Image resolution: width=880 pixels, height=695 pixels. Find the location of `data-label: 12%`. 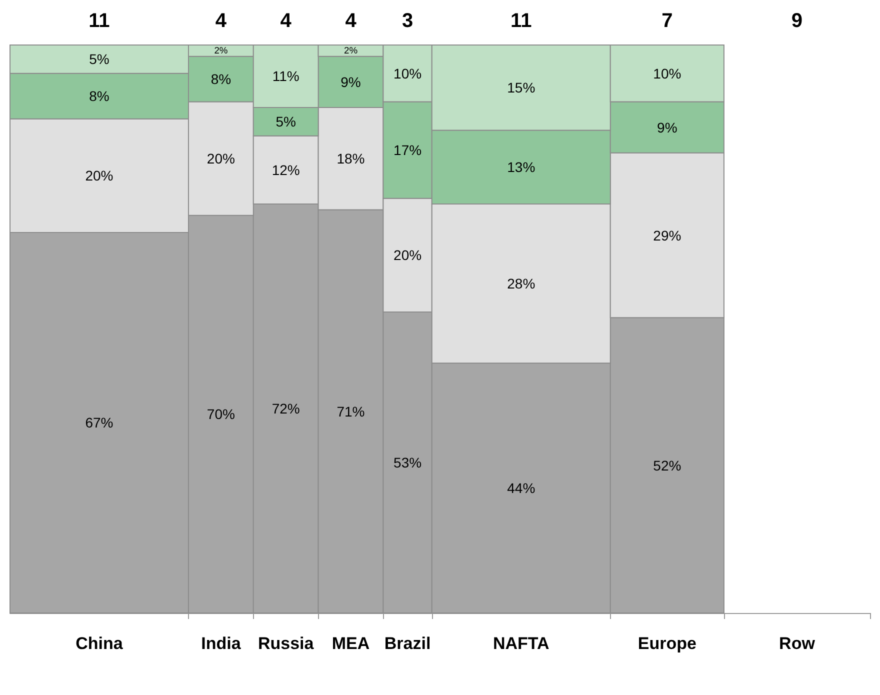

data-label: 12% is located at coordinates (286, 170).